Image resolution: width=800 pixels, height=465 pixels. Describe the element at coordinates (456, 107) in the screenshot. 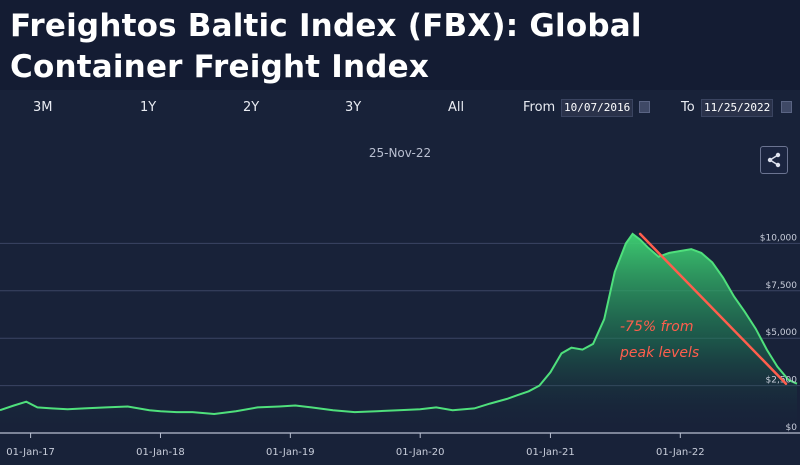

I see `range-button-all: All` at that location.